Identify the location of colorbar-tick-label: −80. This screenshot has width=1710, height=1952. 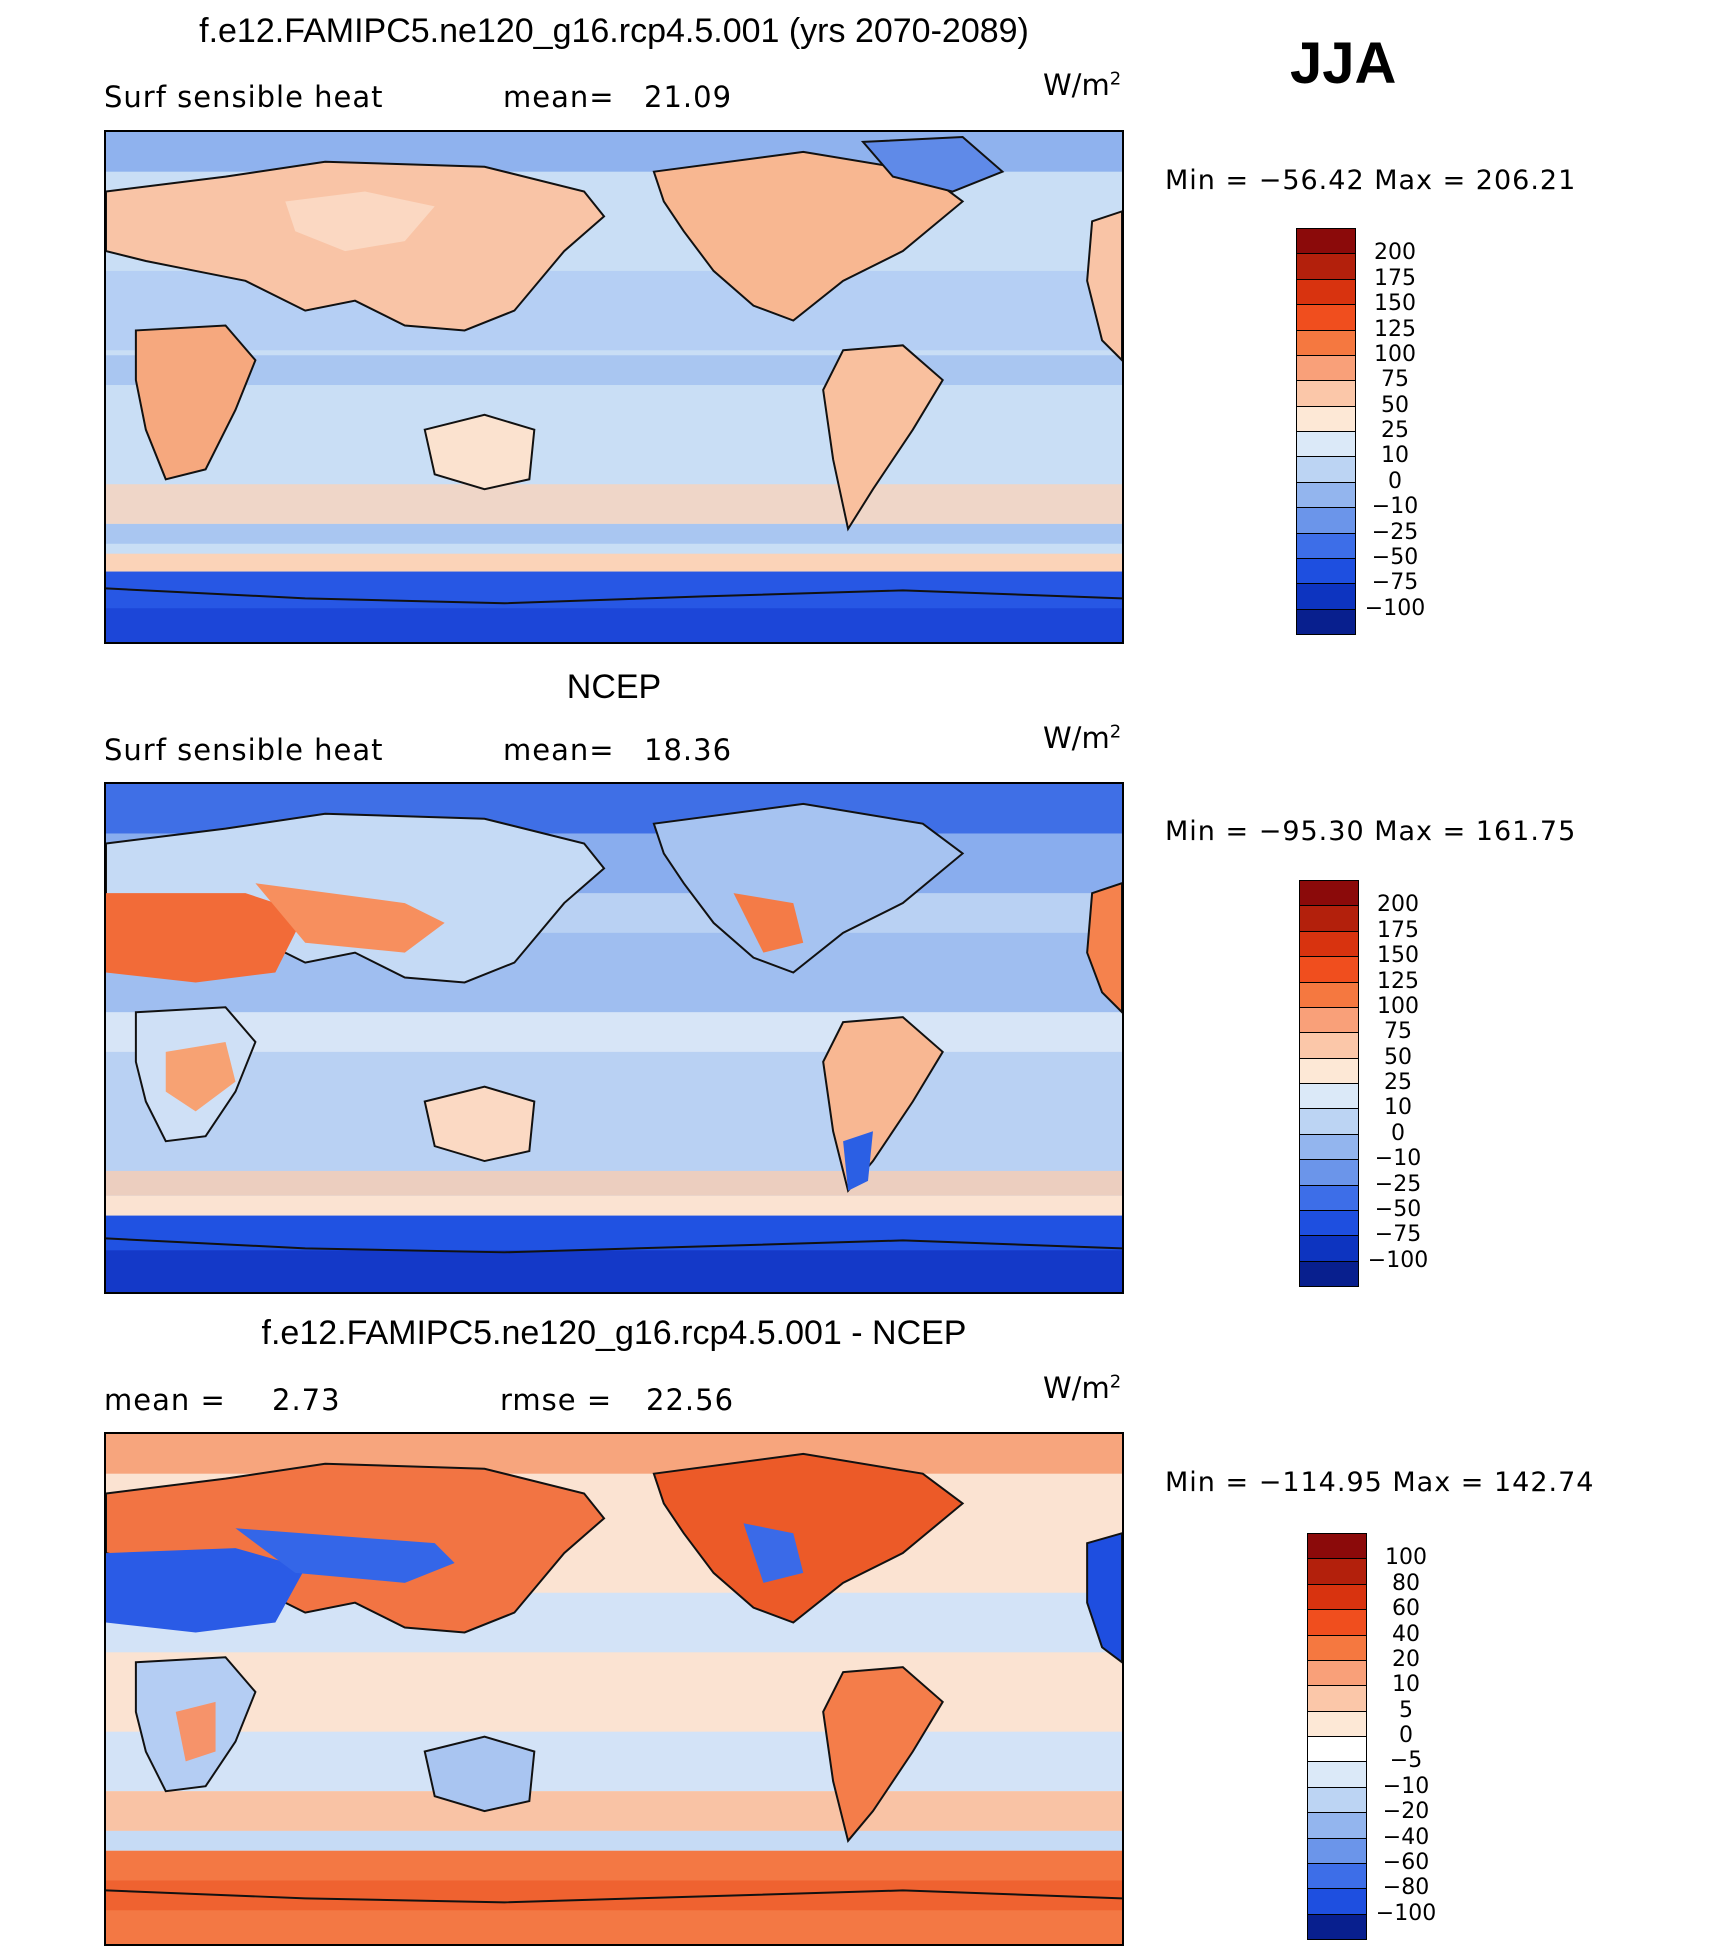
(1406, 1888).